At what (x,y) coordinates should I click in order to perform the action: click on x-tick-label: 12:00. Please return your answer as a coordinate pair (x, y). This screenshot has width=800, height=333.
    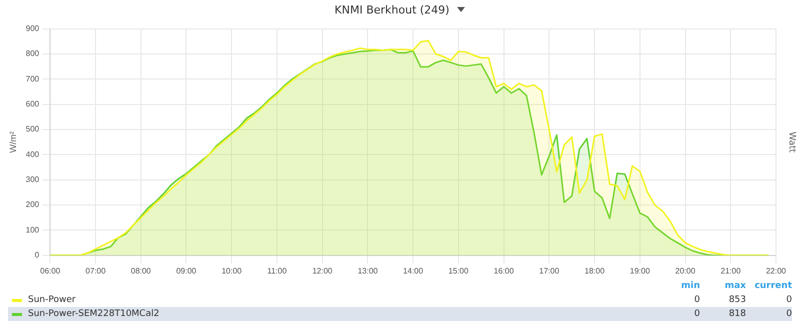
    Looking at the image, I should click on (322, 271).